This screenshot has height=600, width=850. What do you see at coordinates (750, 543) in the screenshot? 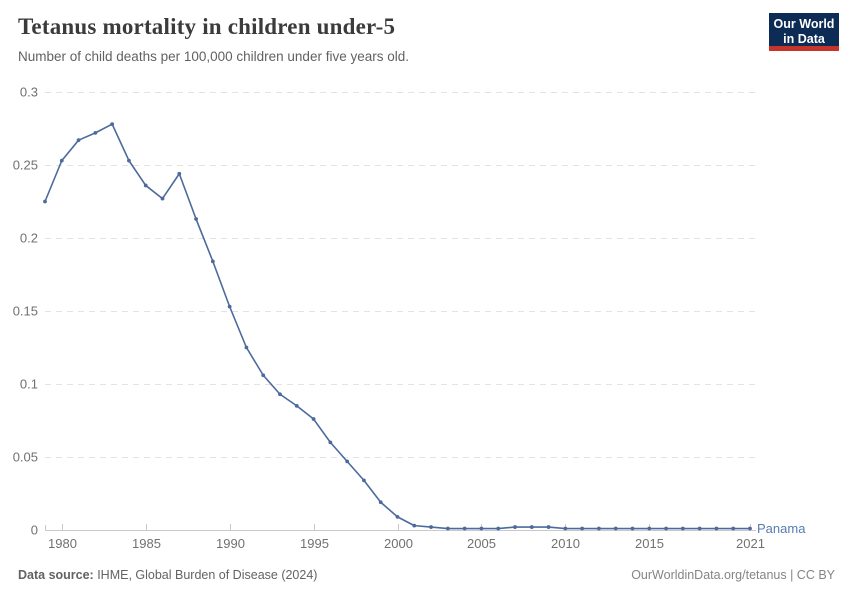
I see `x-tick-label: 2021` at bounding box center [750, 543].